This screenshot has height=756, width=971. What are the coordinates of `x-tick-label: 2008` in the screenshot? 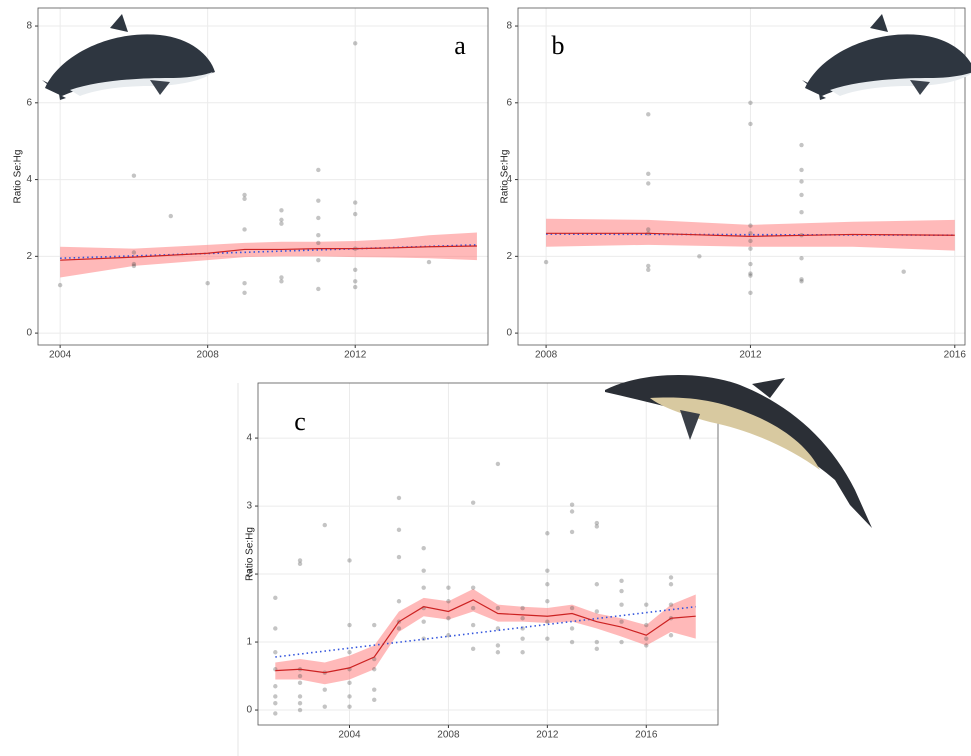 It's located at (546, 355).